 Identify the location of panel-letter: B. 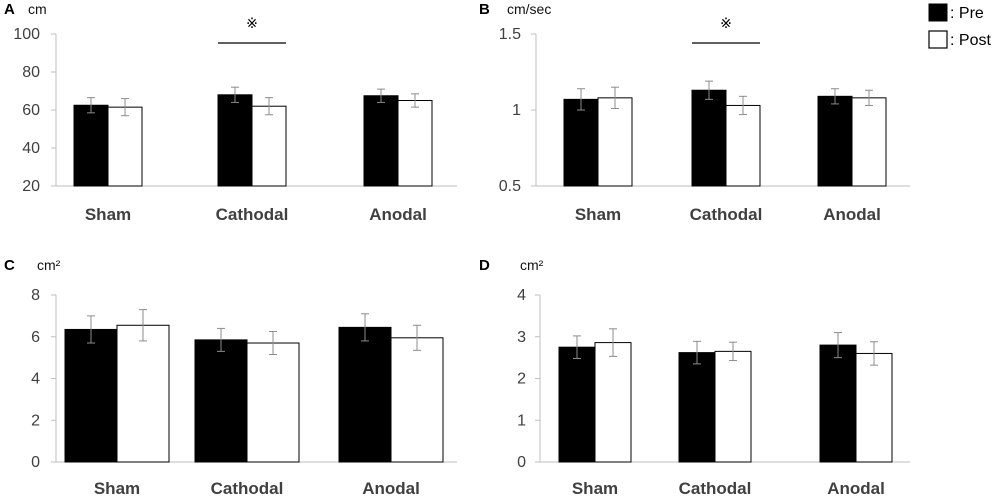
(484, 9).